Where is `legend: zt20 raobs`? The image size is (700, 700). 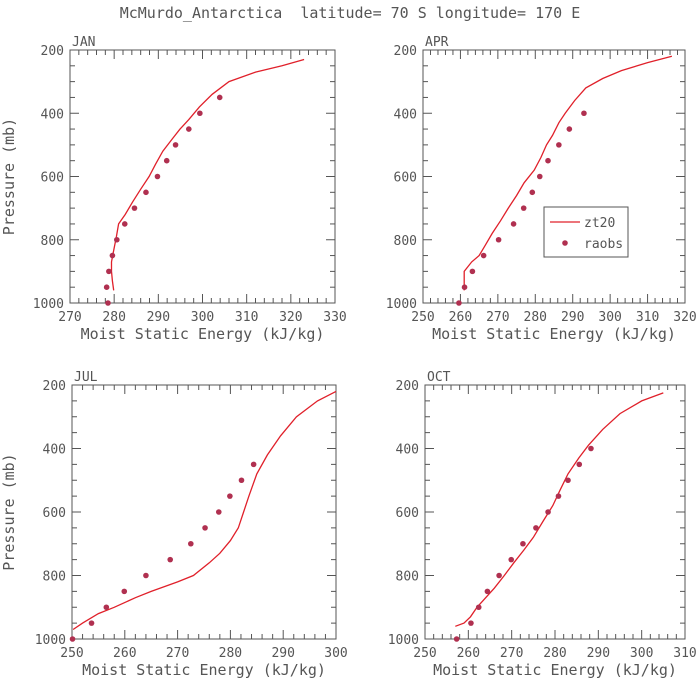
legend: zt20 raobs is located at coordinates (586, 232).